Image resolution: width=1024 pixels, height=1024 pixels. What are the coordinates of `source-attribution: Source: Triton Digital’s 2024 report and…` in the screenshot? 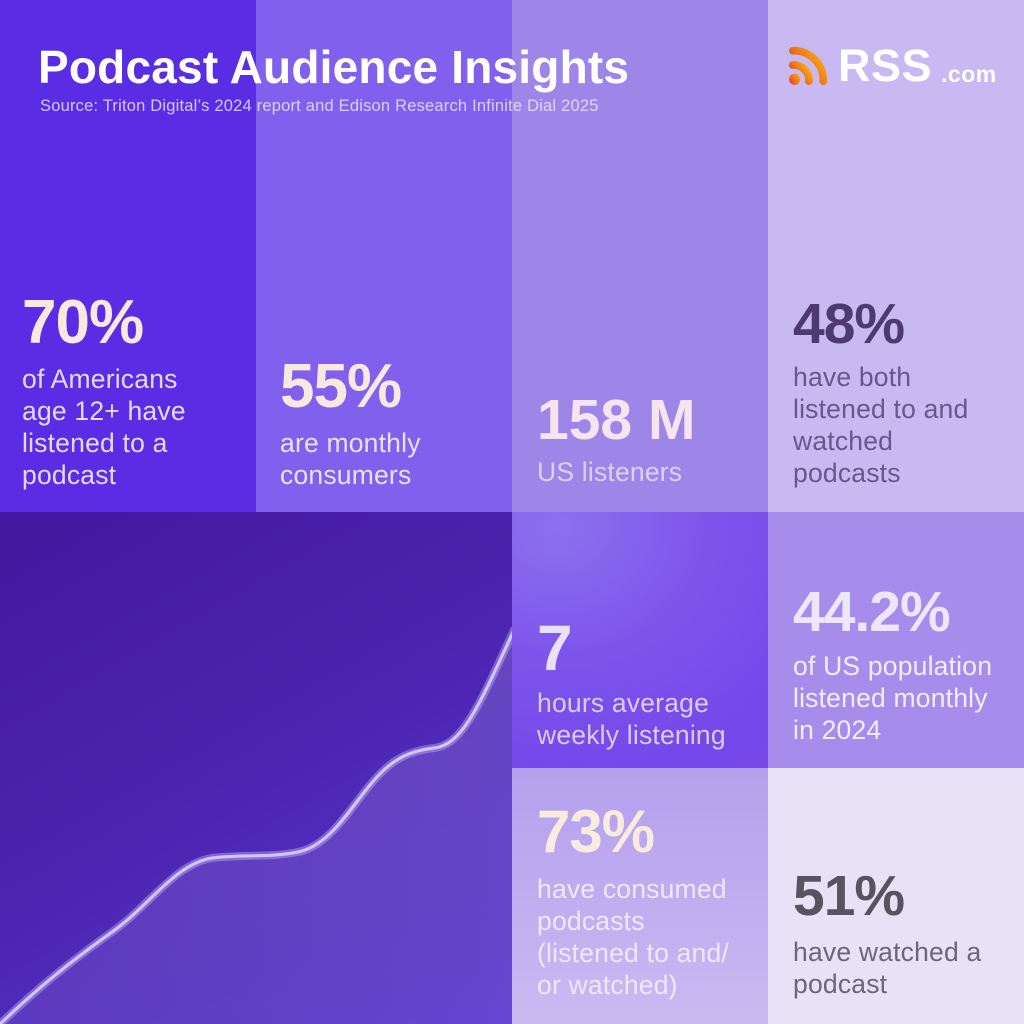 It's located at (319, 106).